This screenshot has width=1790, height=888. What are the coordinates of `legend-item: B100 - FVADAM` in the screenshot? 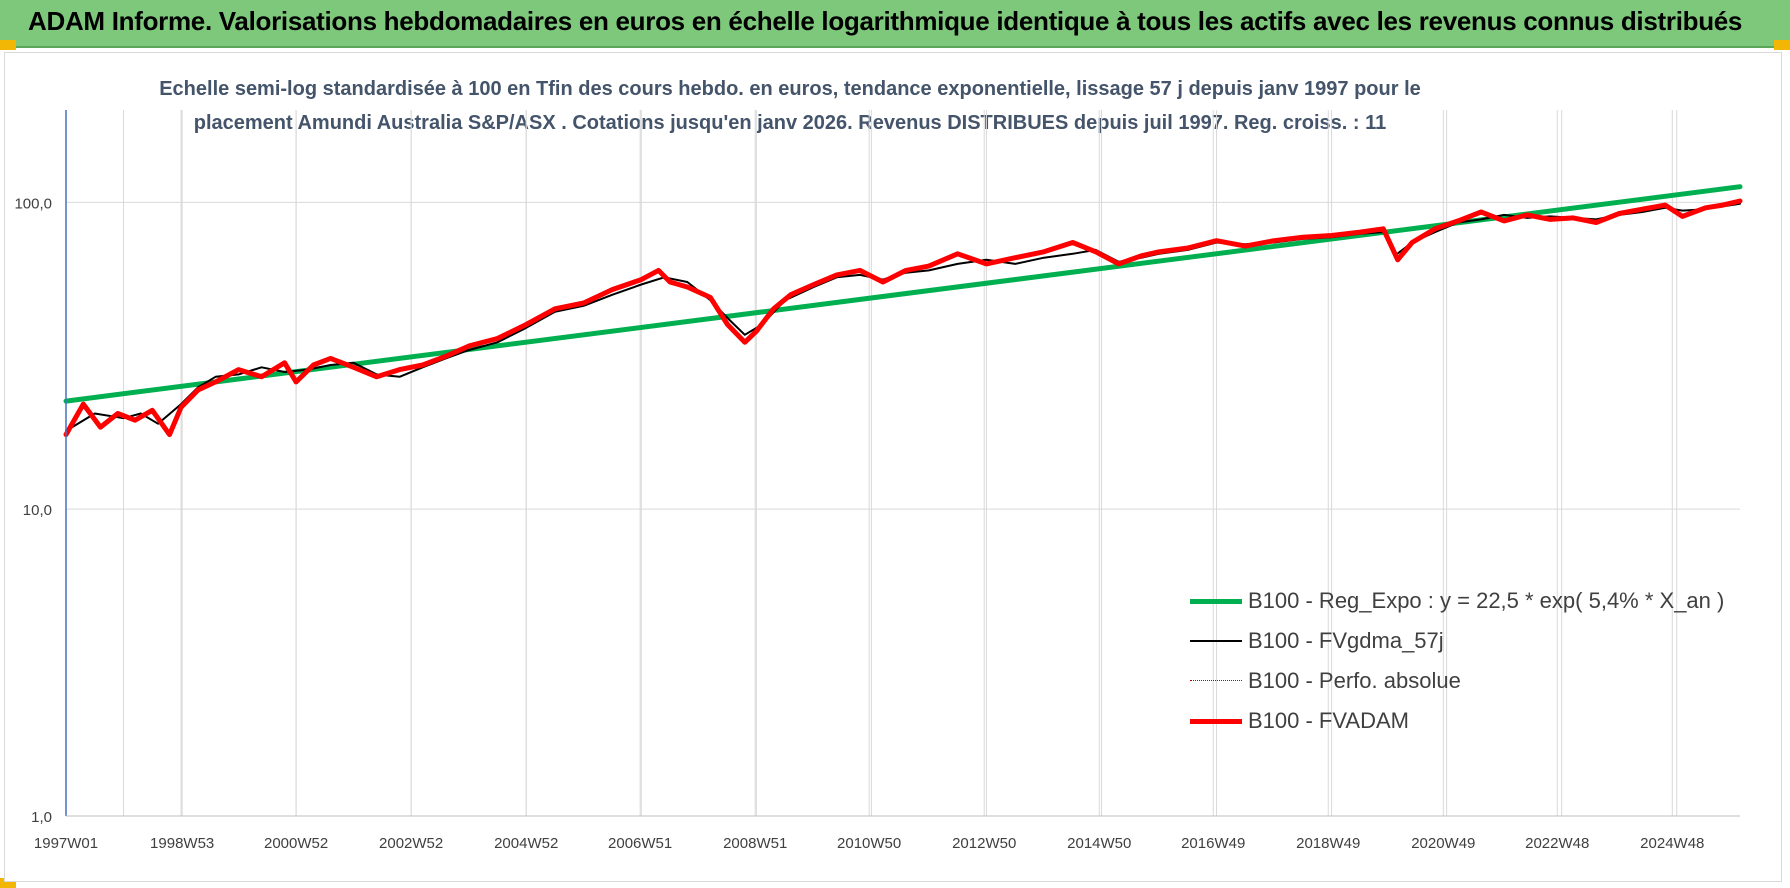 It's located at (1450, 723).